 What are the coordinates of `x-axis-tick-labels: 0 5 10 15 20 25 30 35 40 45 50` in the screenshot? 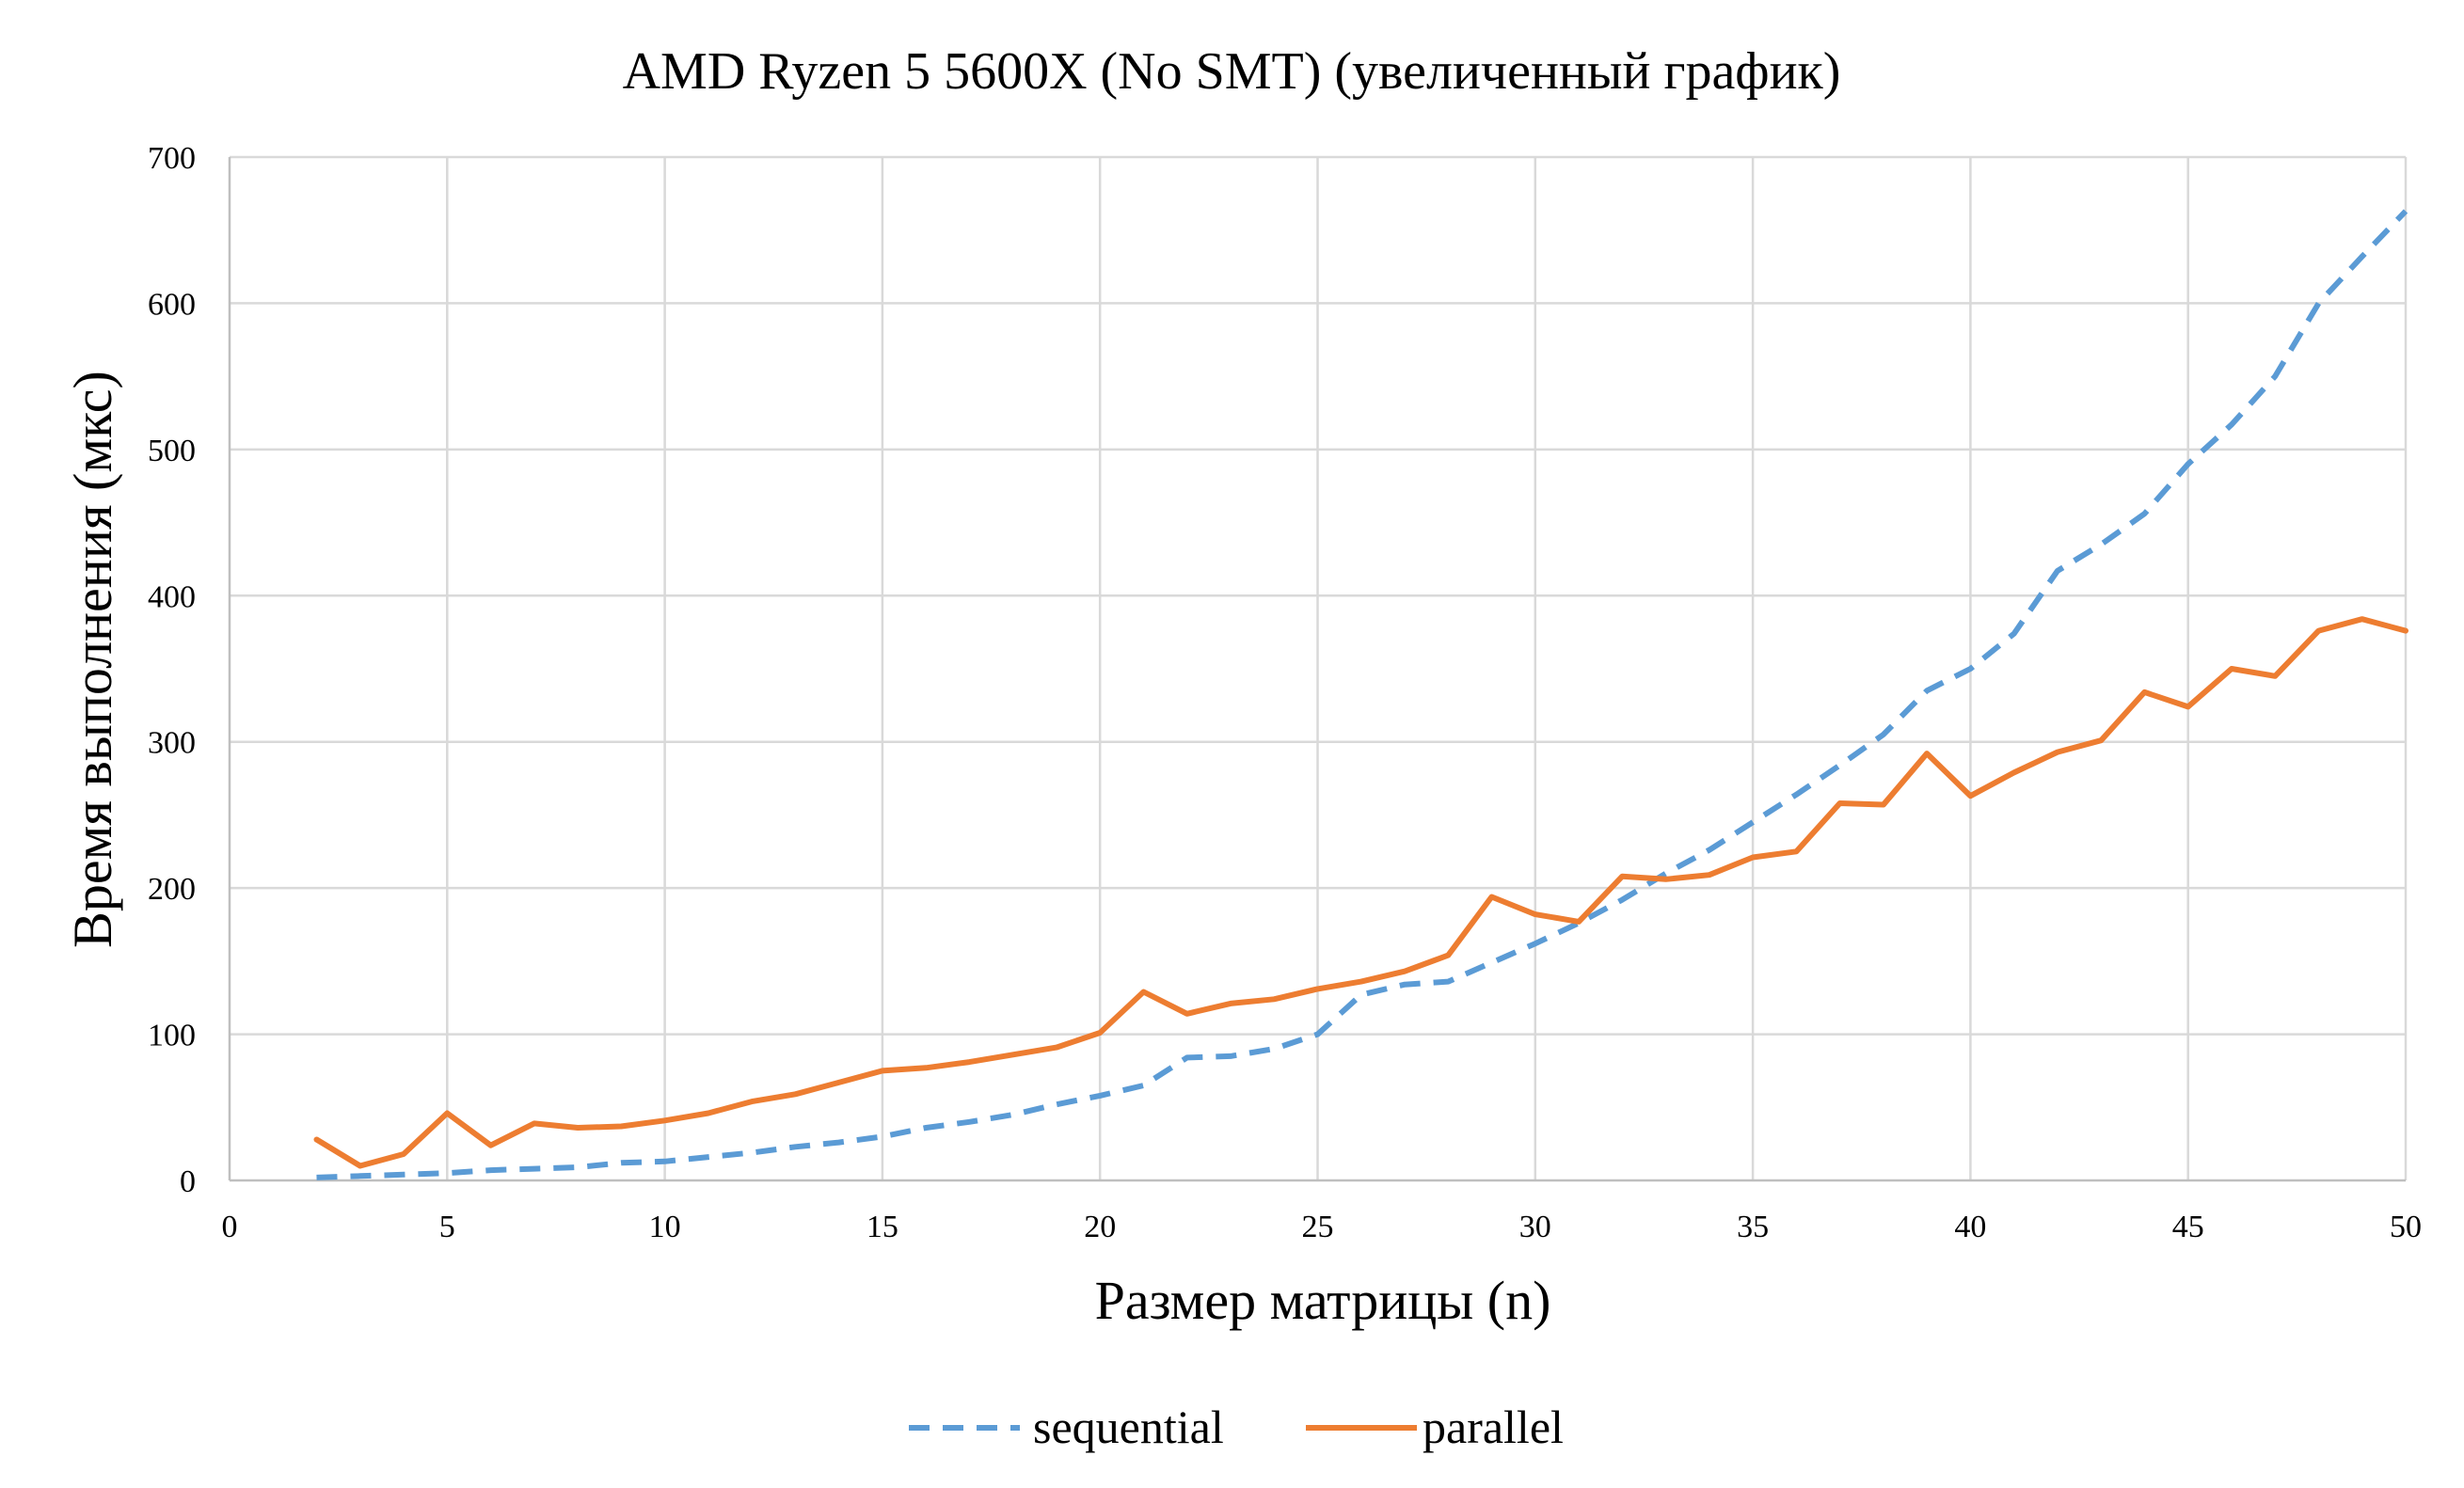 It's located at (1322, 1227).